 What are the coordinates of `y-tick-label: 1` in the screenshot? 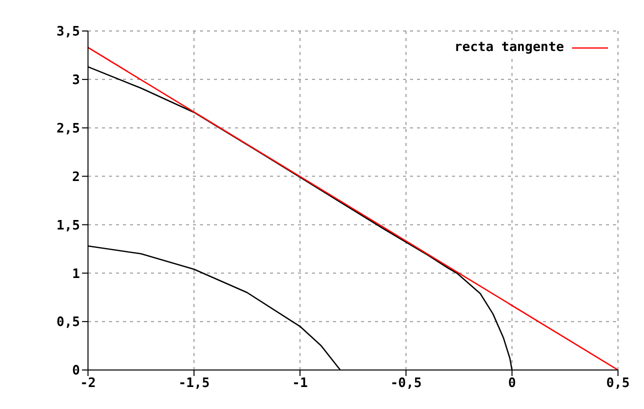 It's located at (76, 274).